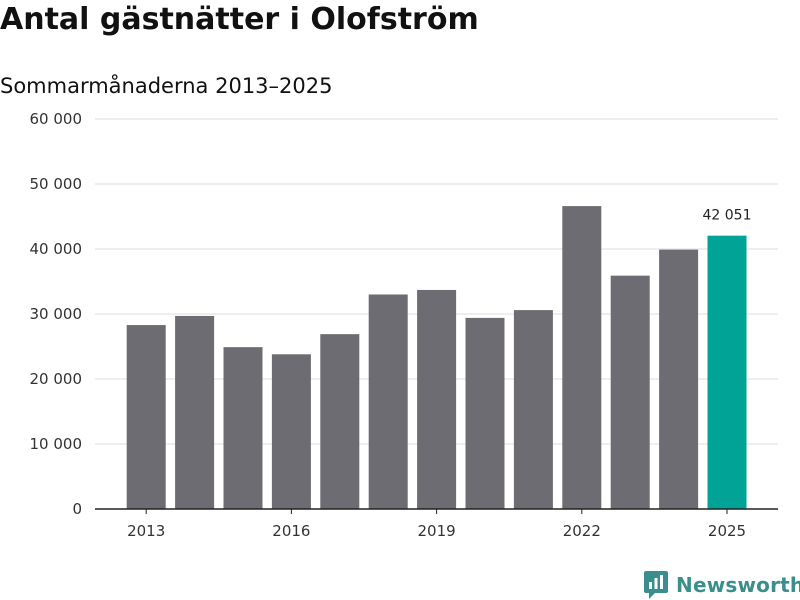 The image size is (800, 600). I want to click on newsworthy-logo: Newsworthy, so click(722, 585).